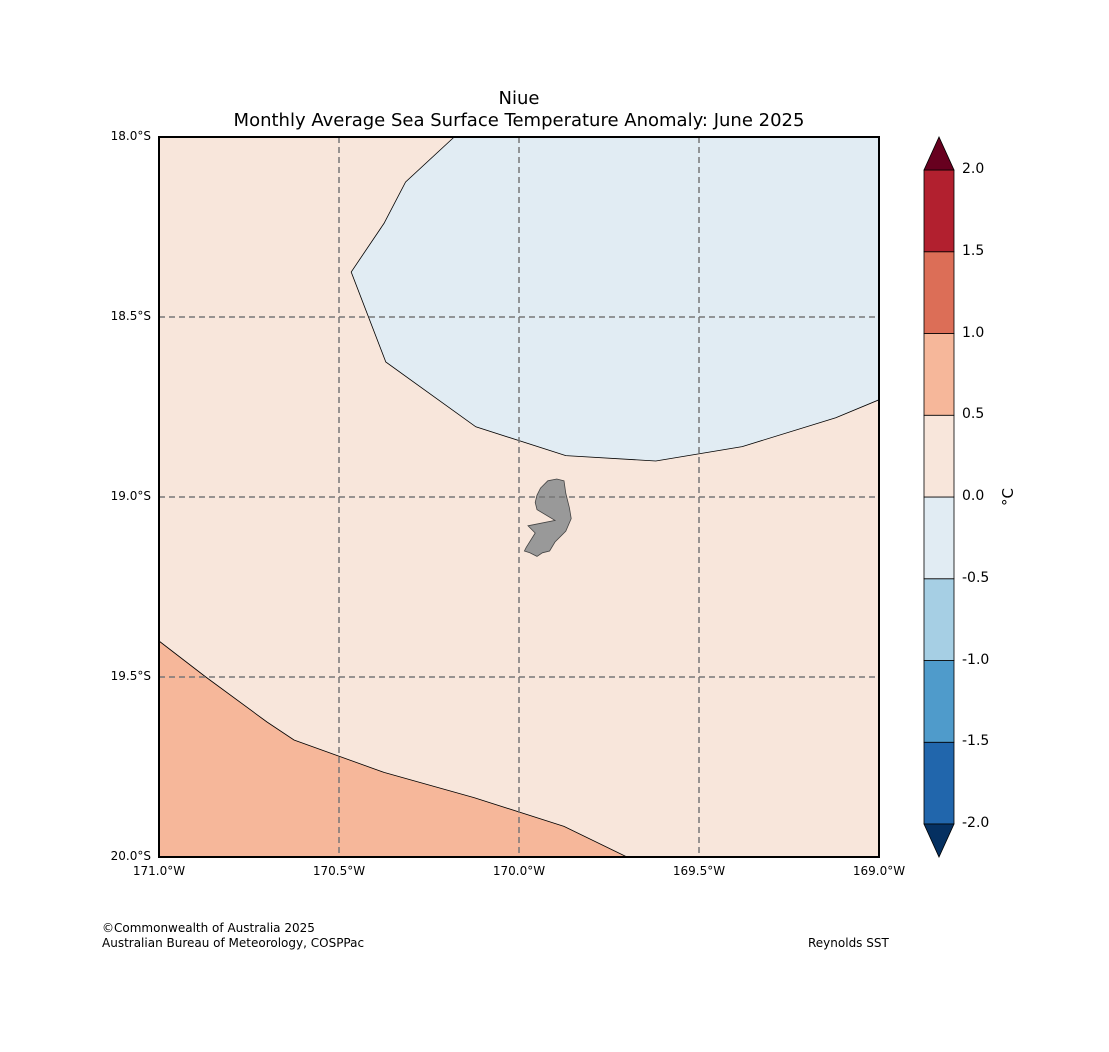  I want to click on colorbar-unit-label: °C, so click(1007, 497).